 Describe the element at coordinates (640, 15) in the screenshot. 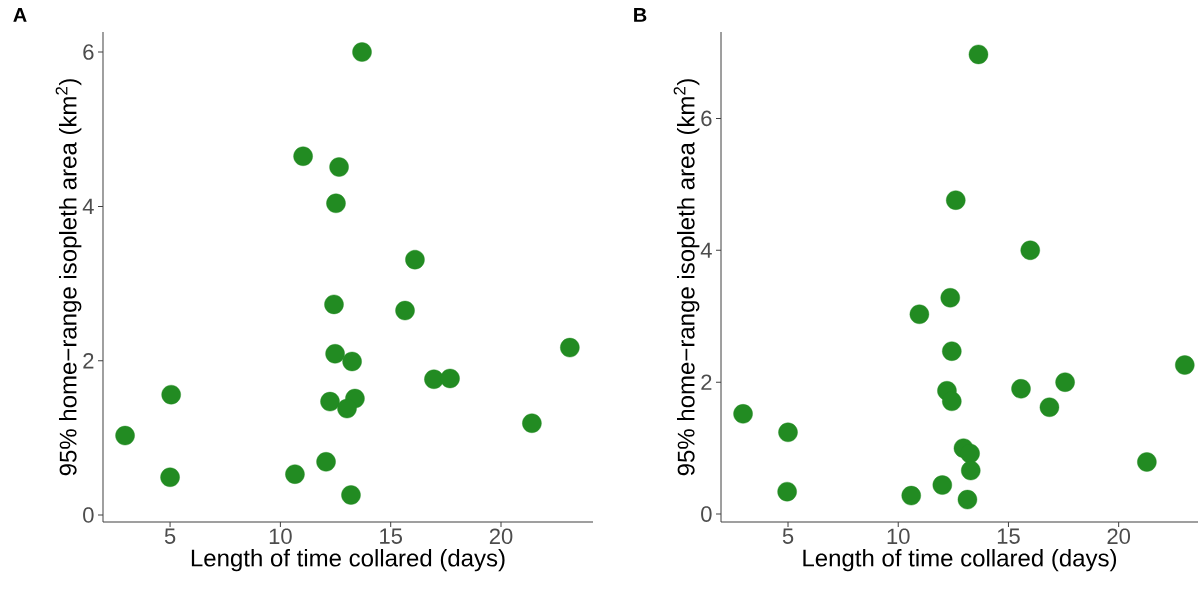

I see `chart-title: B` at that location.